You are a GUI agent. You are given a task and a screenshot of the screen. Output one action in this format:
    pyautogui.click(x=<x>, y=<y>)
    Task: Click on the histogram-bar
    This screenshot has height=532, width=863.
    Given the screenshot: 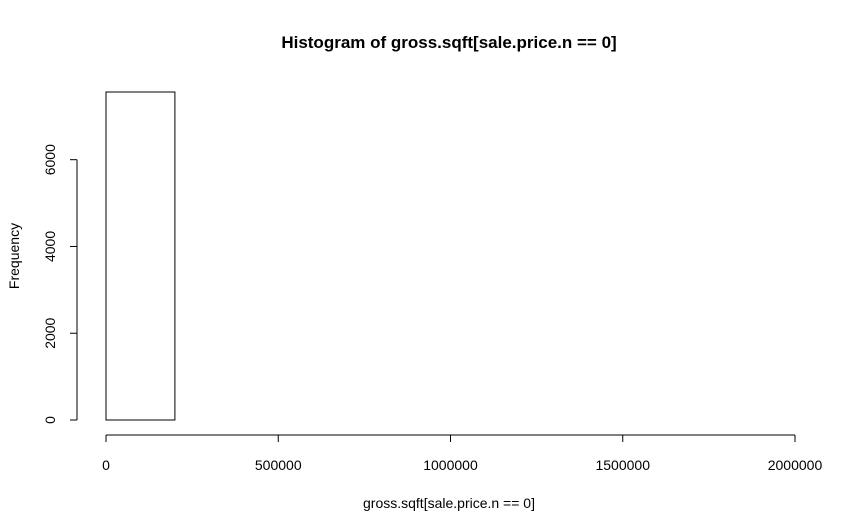 What is the action you would take?
    pyautogui.click(x=140, y=256)
    